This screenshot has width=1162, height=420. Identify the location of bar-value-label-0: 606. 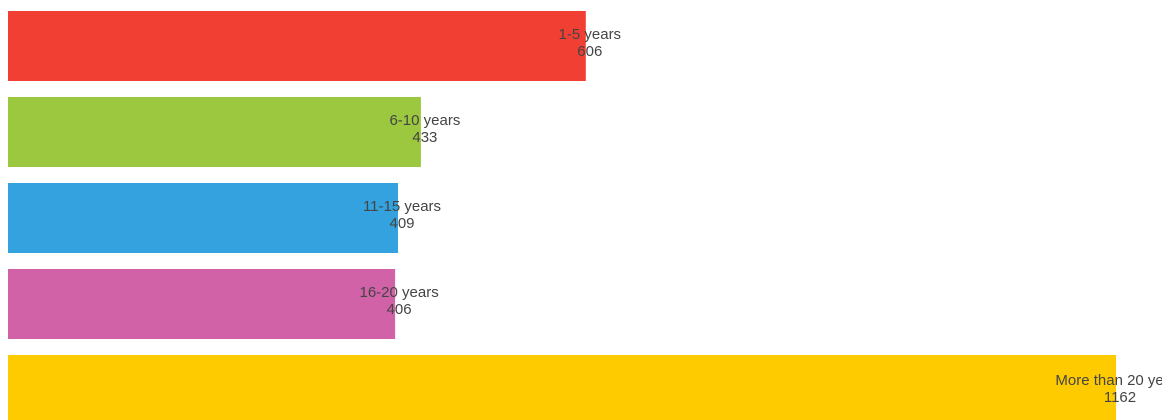
(589, 51).